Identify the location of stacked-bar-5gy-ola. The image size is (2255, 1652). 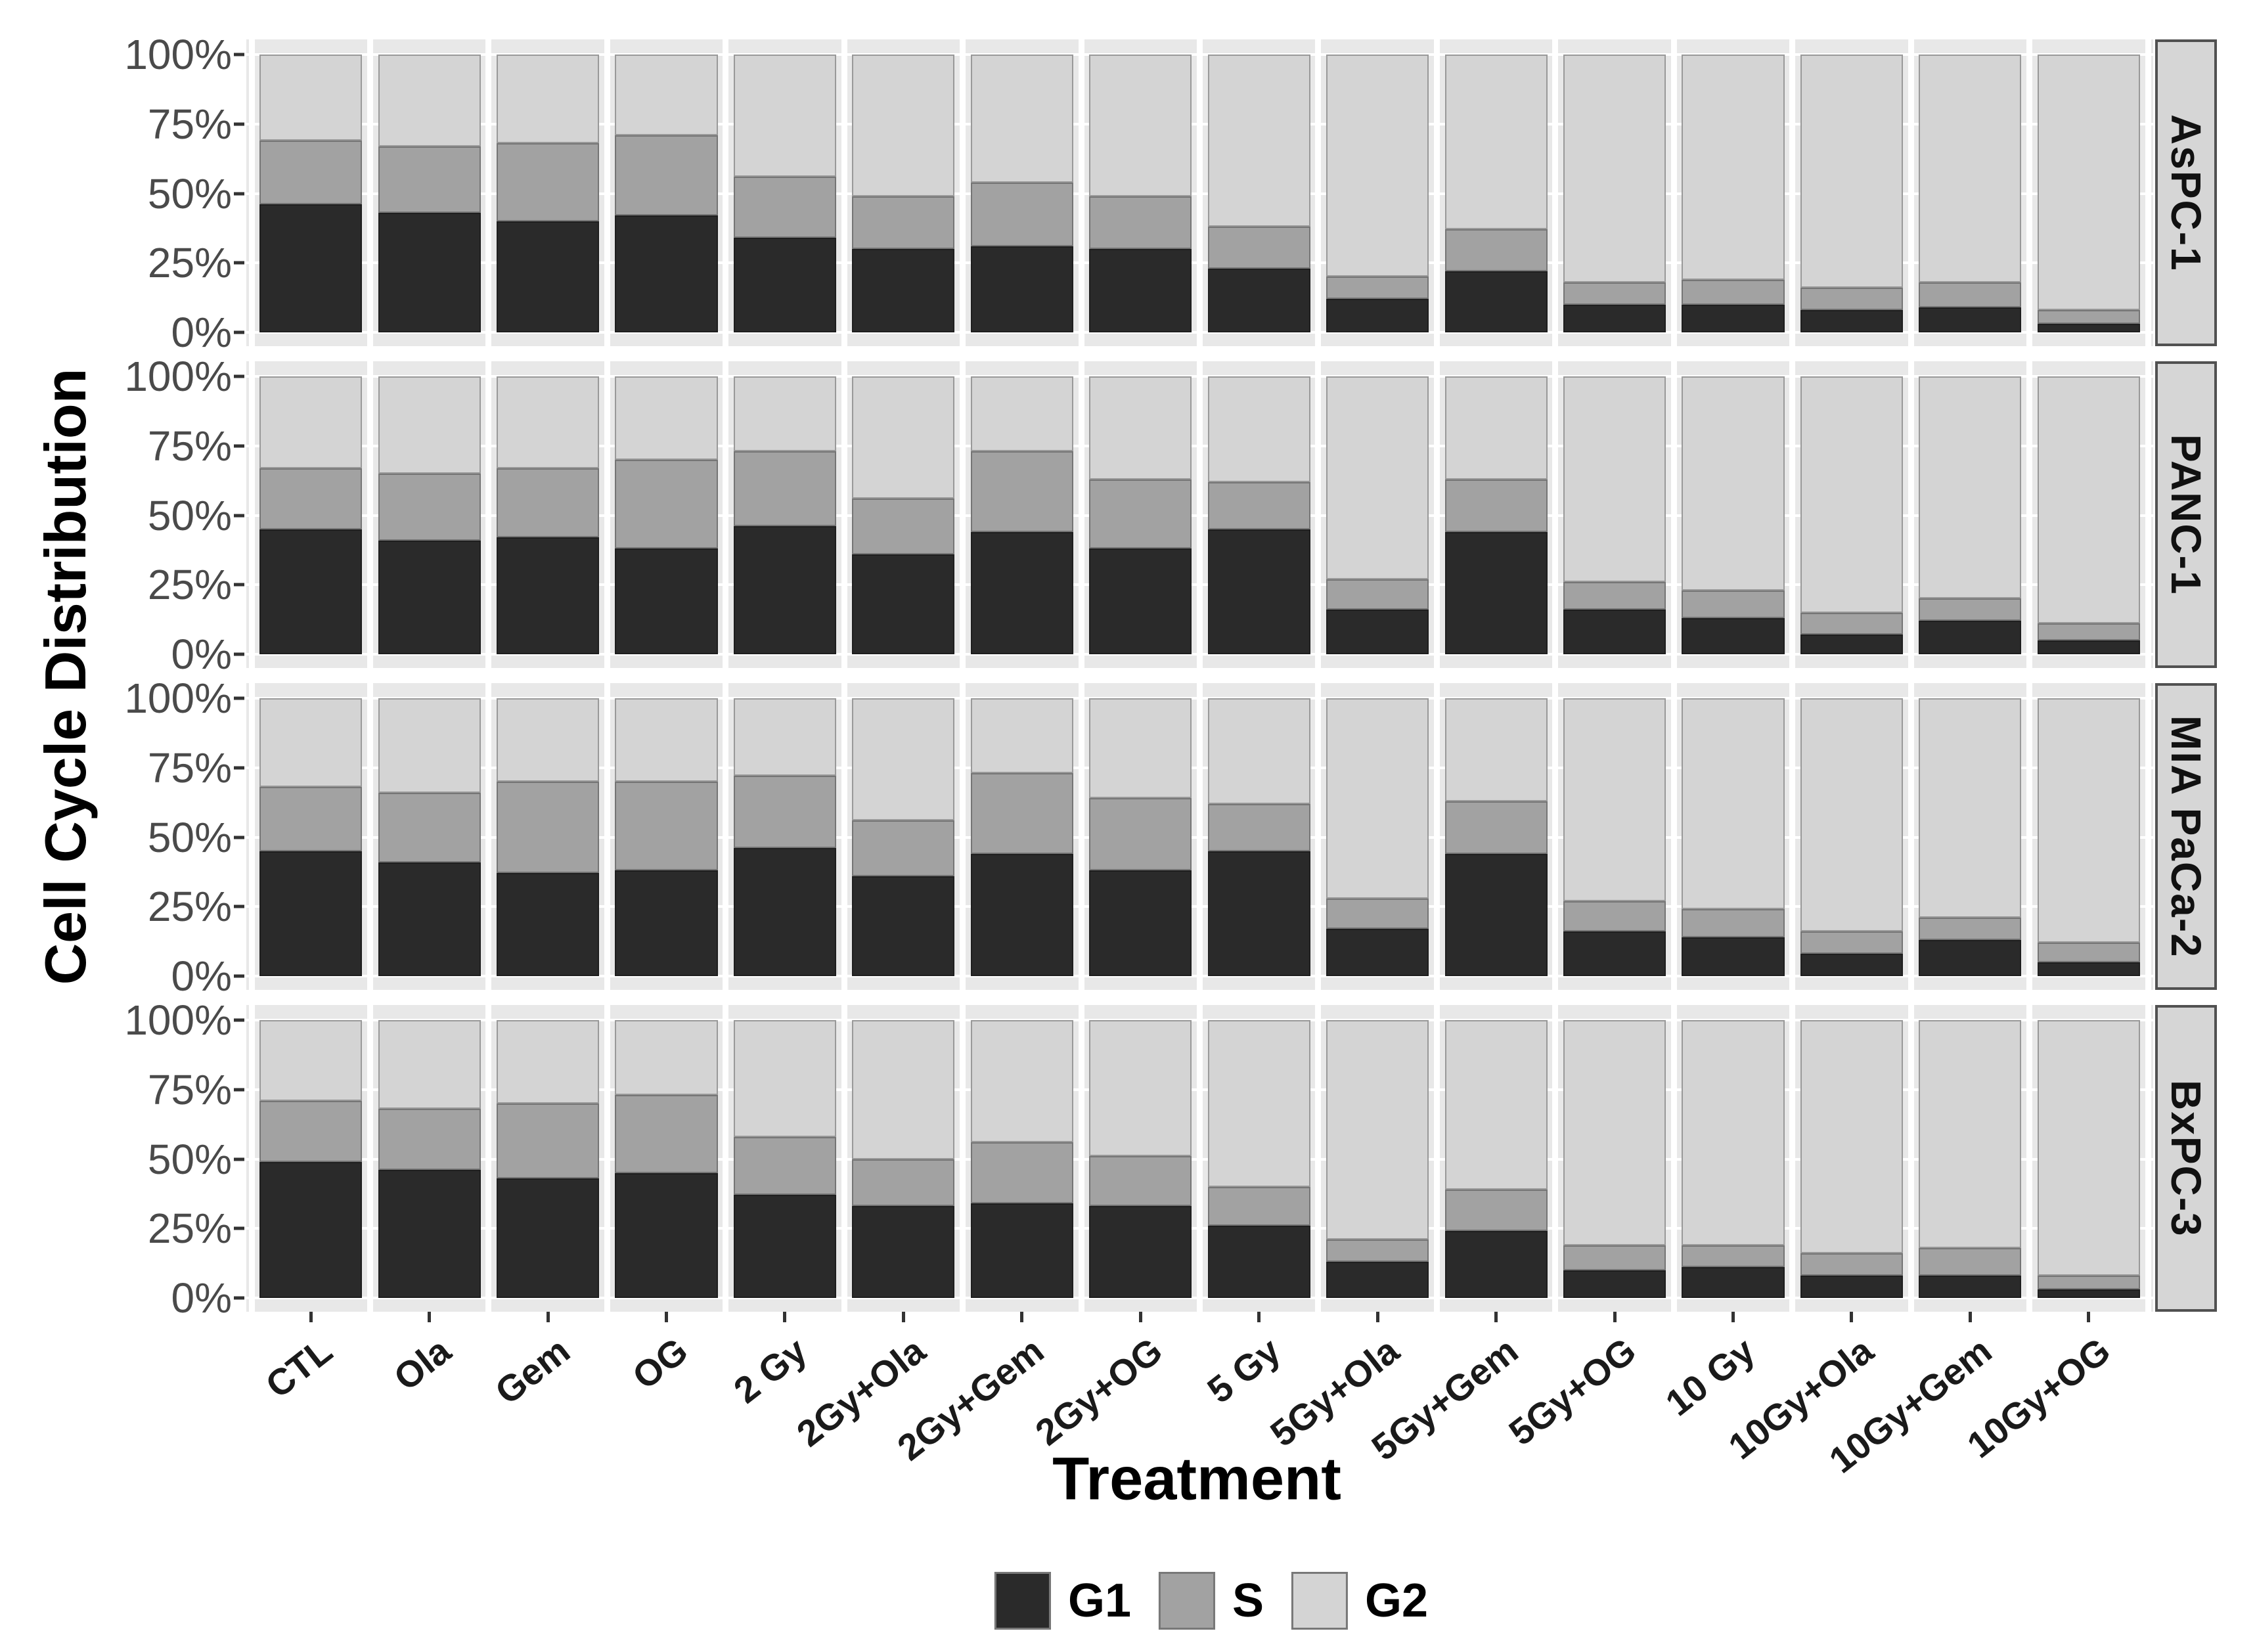
(1377, 837).